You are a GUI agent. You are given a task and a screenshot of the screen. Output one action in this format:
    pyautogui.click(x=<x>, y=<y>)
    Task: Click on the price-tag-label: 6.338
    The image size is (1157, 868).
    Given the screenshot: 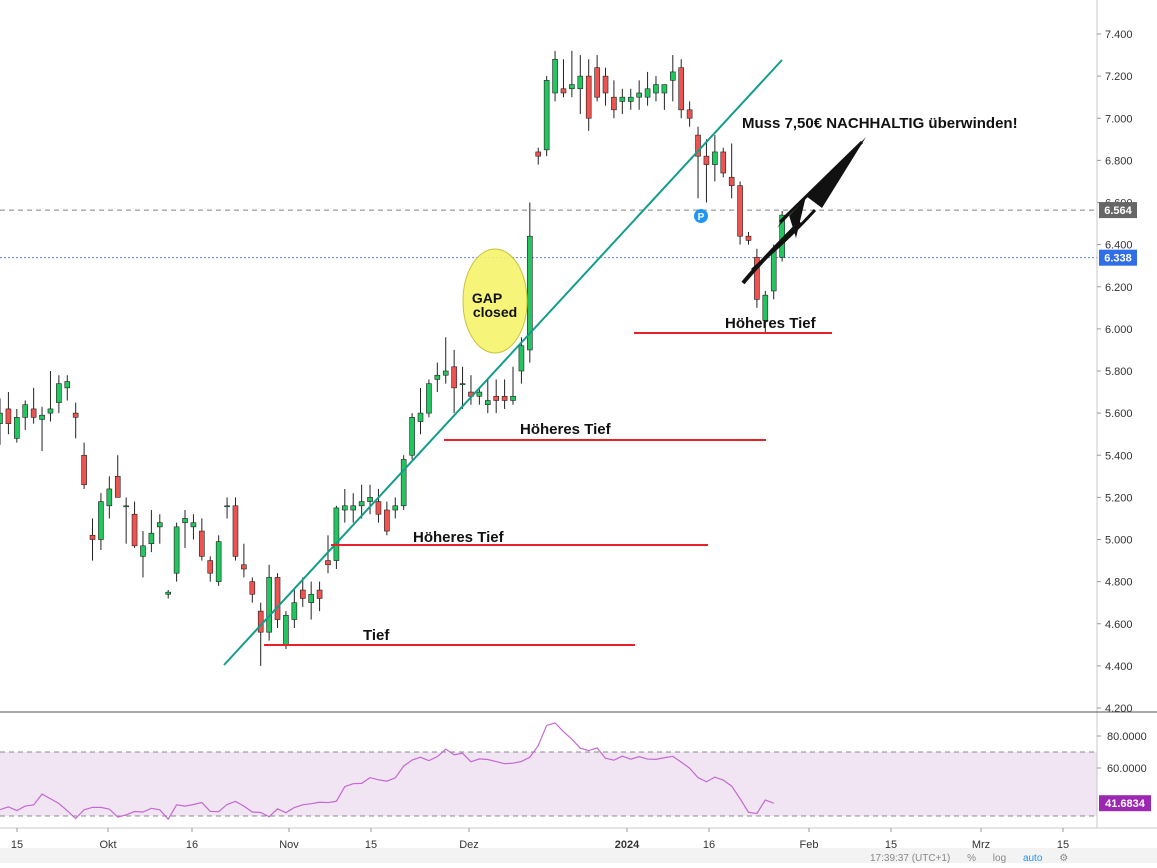 What is the action you would take?
    pyautogui.click(x=1118, y=259)
    